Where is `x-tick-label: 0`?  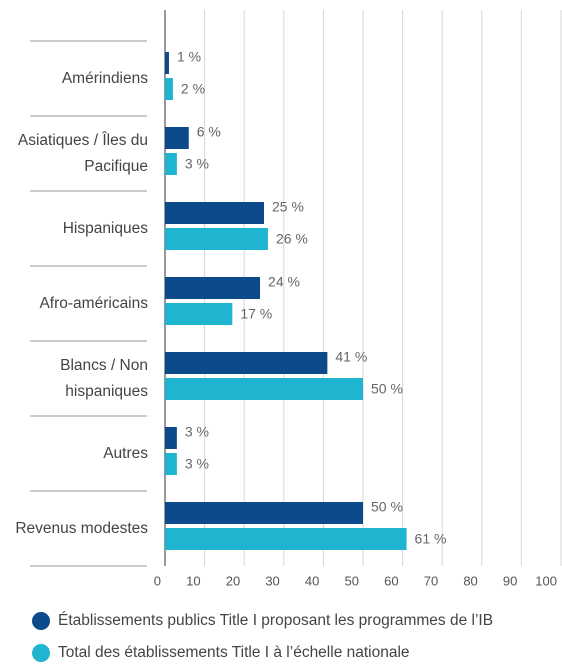
x-tick-label: 0 is located at coordinates (157, 580).